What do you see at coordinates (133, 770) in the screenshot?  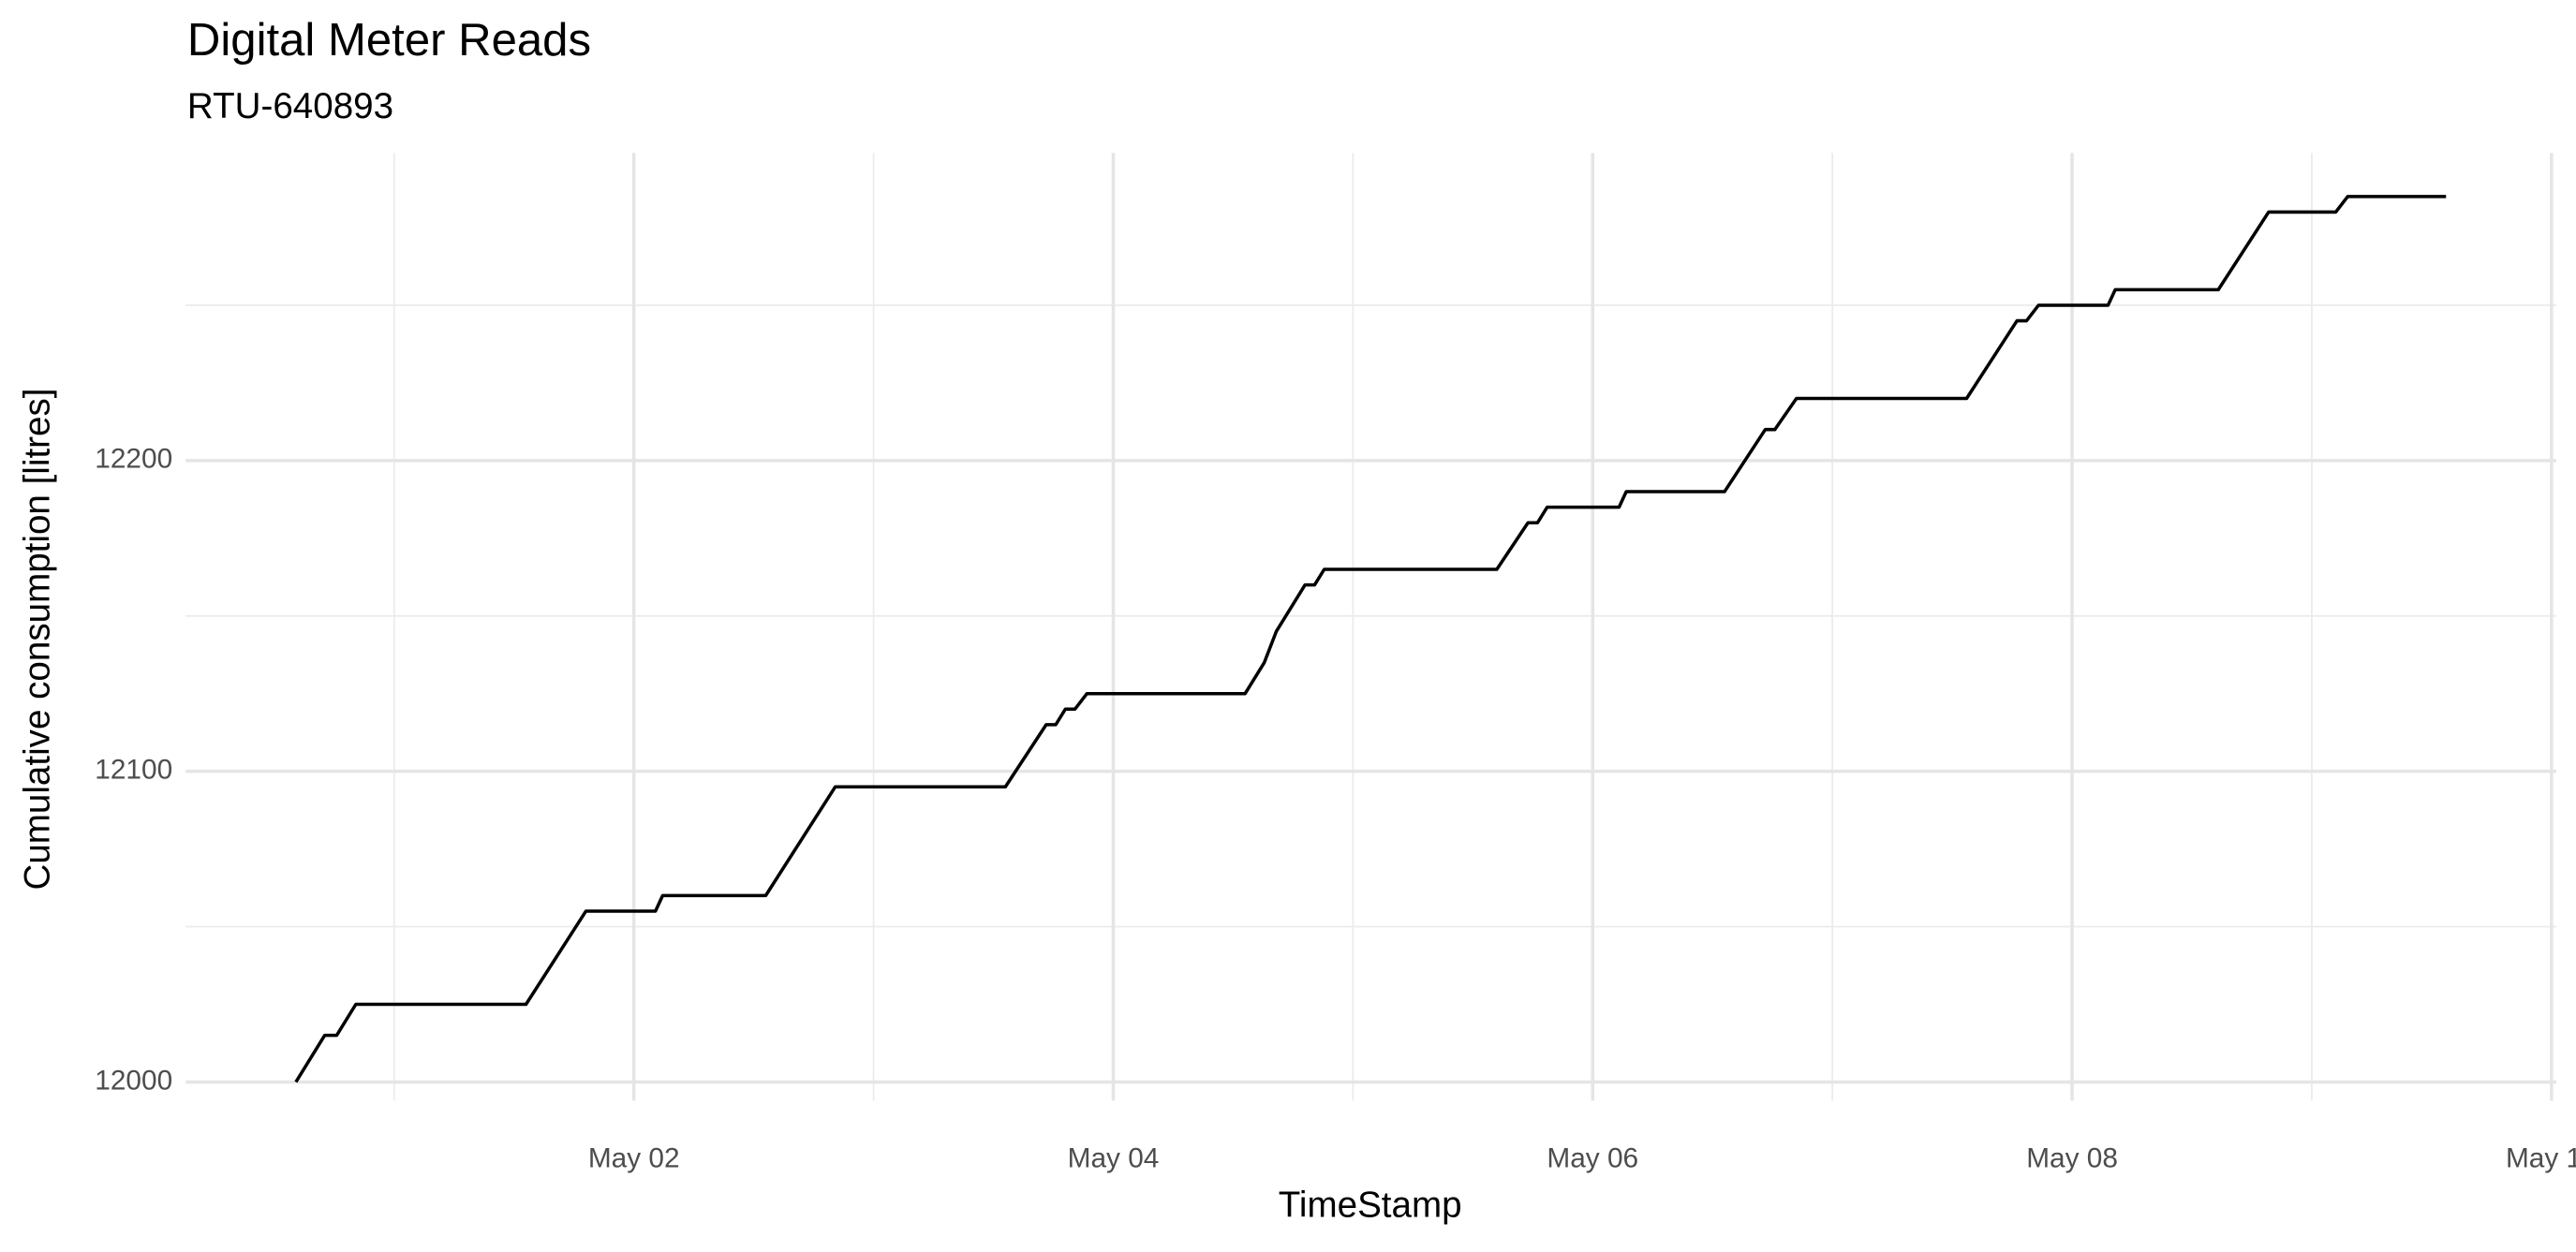 I see `y-tick-label: 12100` at bounding box center [133, 770].